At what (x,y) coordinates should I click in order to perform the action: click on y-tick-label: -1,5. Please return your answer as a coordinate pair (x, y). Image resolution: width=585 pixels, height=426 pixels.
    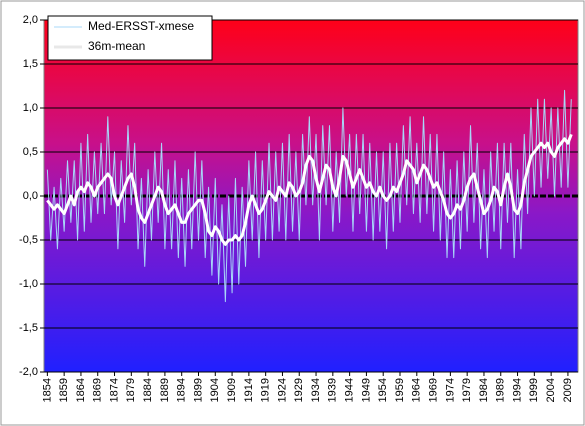
    Looking at the image, I should click on (28, 328).